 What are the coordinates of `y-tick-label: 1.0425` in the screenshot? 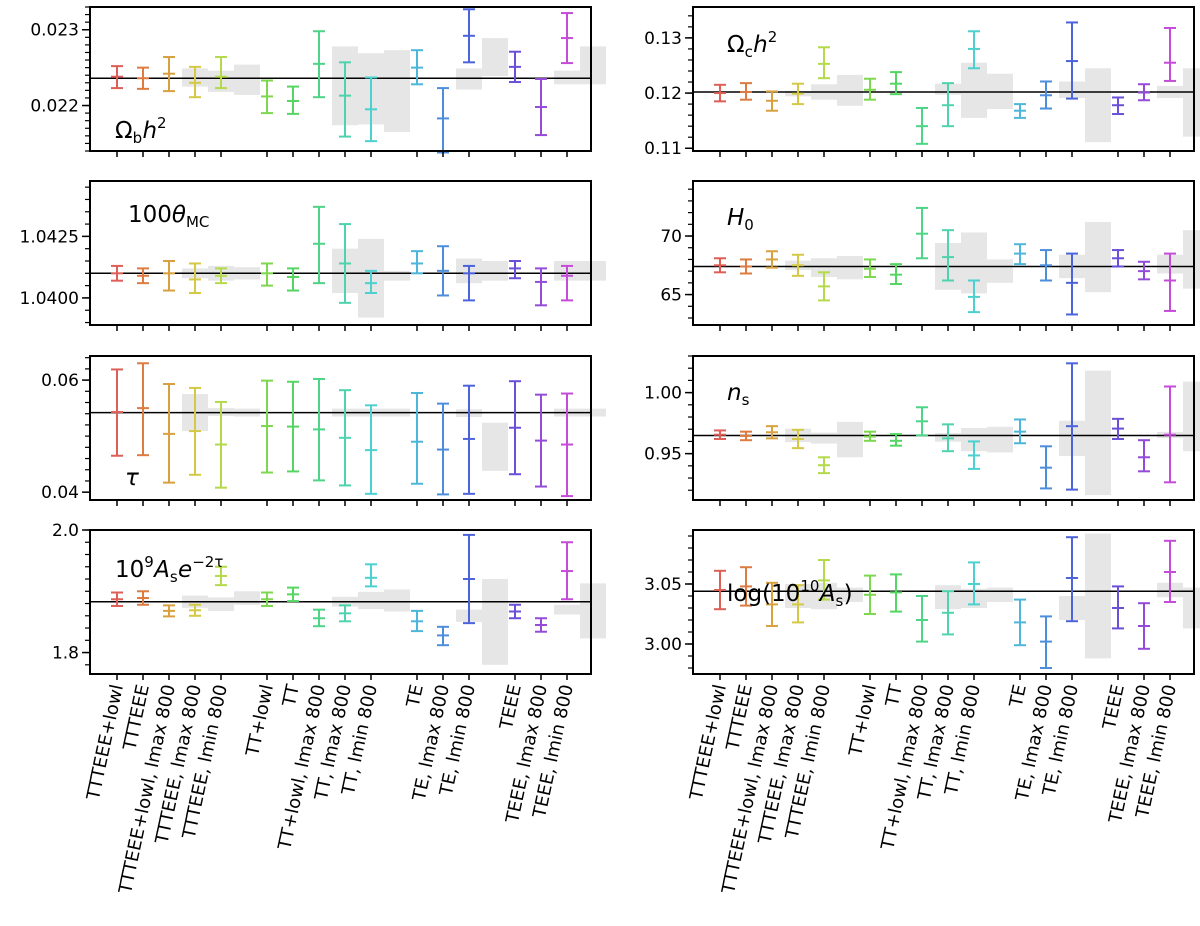 It's located at (49, 237).